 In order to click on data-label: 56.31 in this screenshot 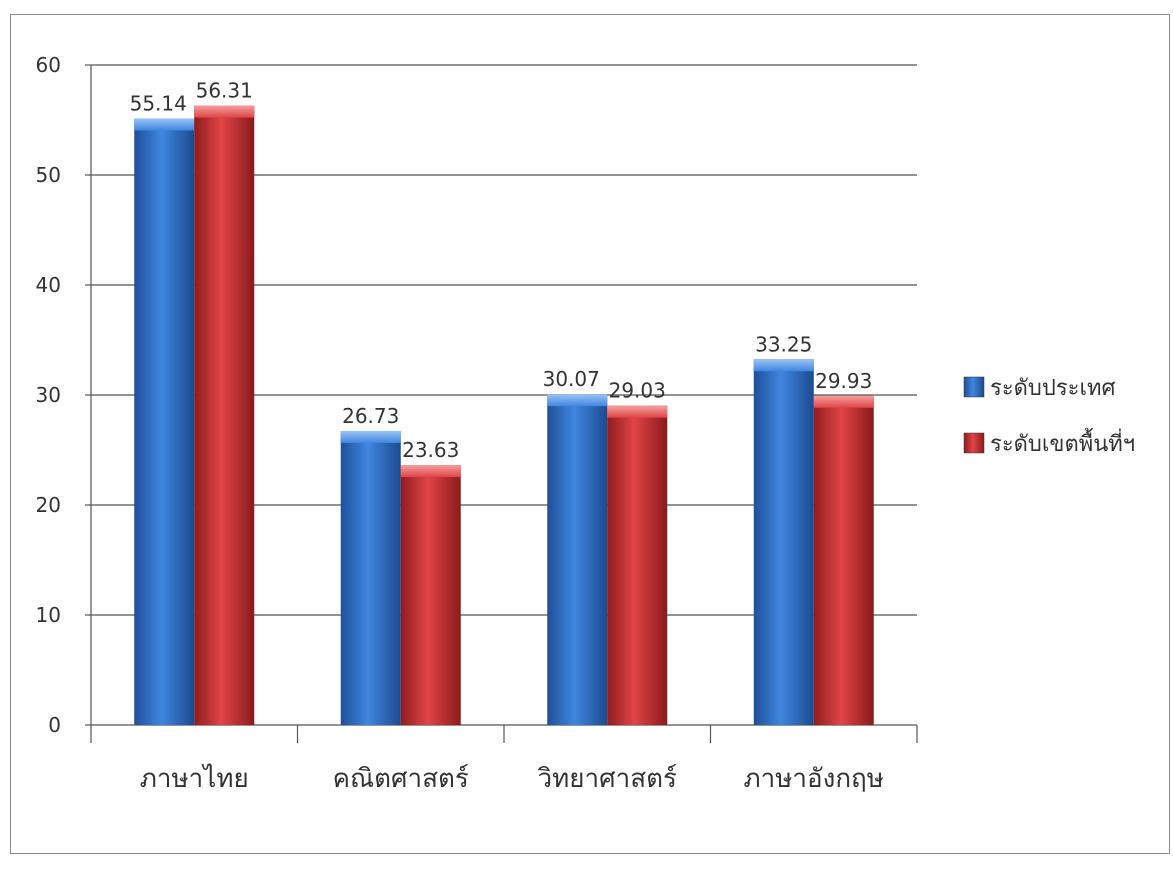, I will do `click(224, 91)`.